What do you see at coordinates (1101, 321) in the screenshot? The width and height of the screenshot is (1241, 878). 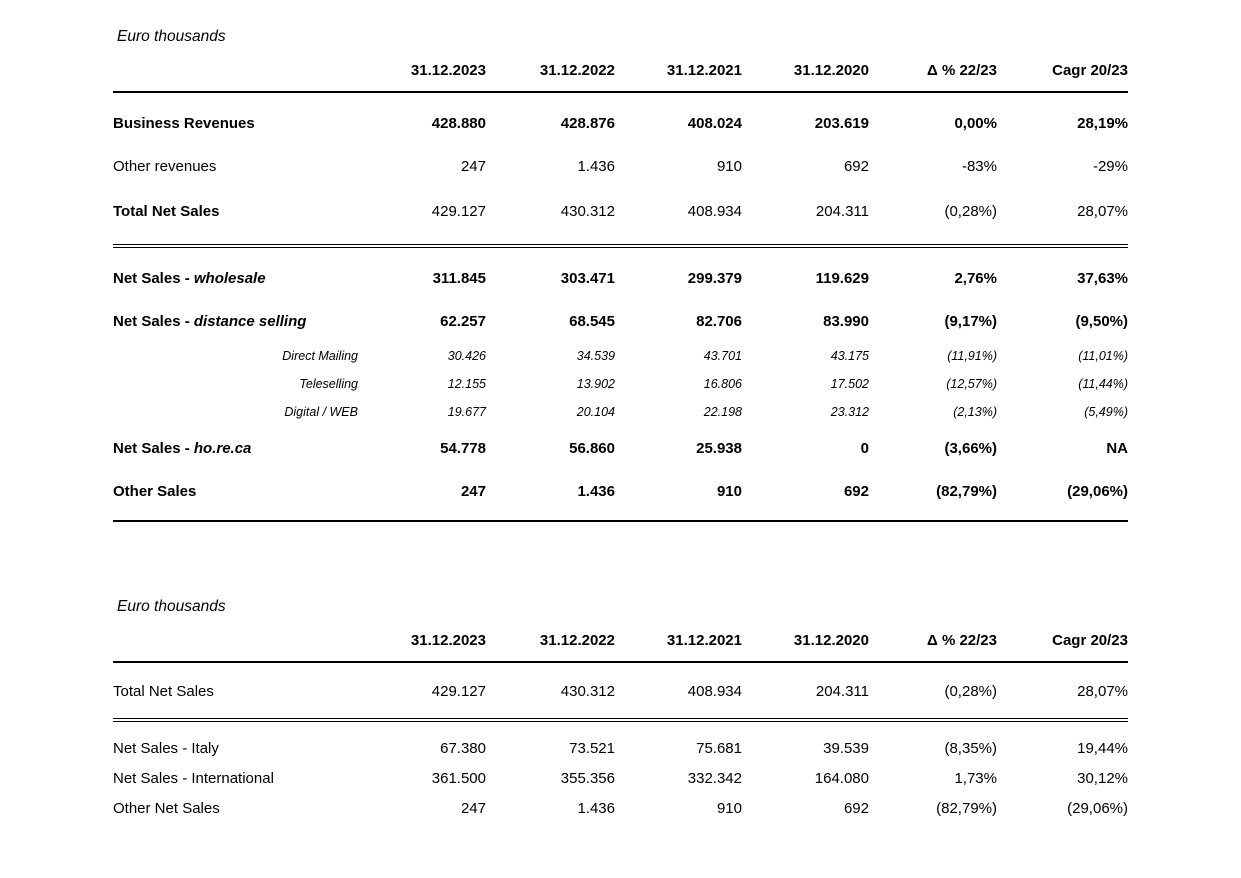 I see `cell-value: (9,50%)` at bounding box center [1101, 321].